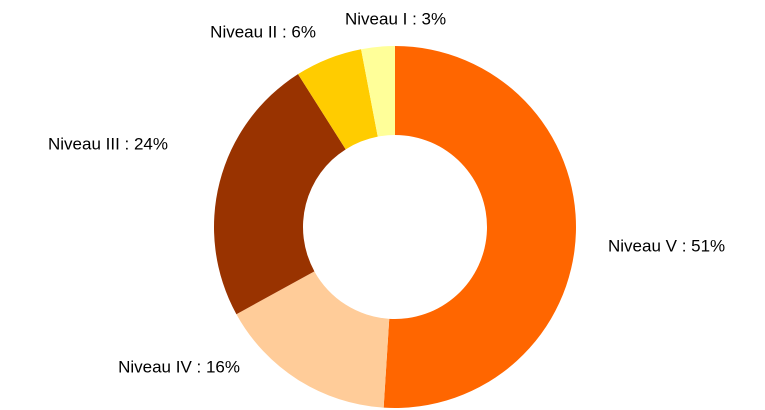 The height and width of the screenshot is (410, 765). Describe the element at coordinates (179, 366) in the screenshot. I see `slice-label: Niveau IV : 16%` at that location.